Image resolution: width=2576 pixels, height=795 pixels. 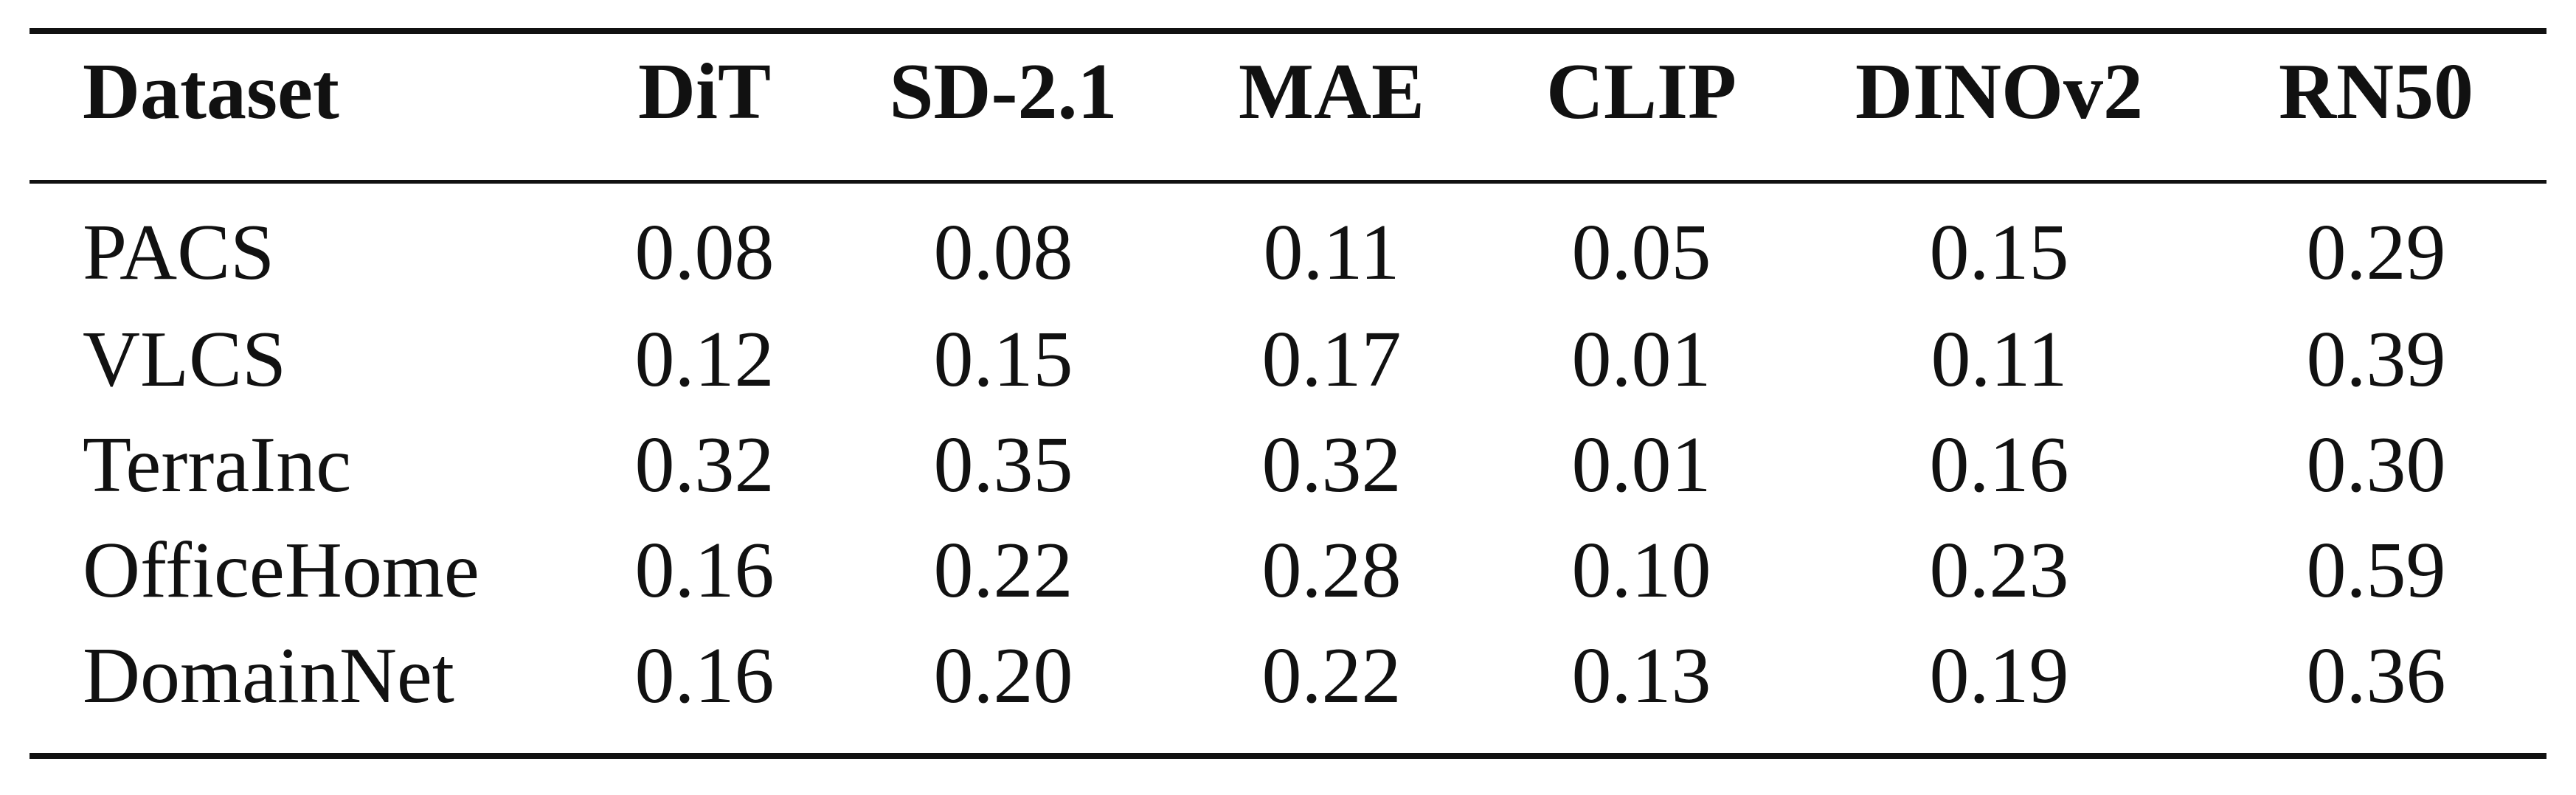 I want to click on value-cell: 0.19, so click(x=1999, y=675).